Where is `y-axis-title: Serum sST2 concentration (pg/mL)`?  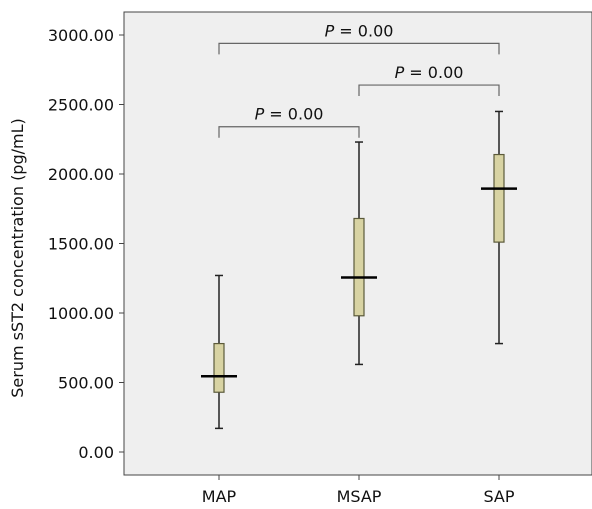
y-axis-title: Serum sST2 concentration (pg/mL) is located at coordinates (17, 258).